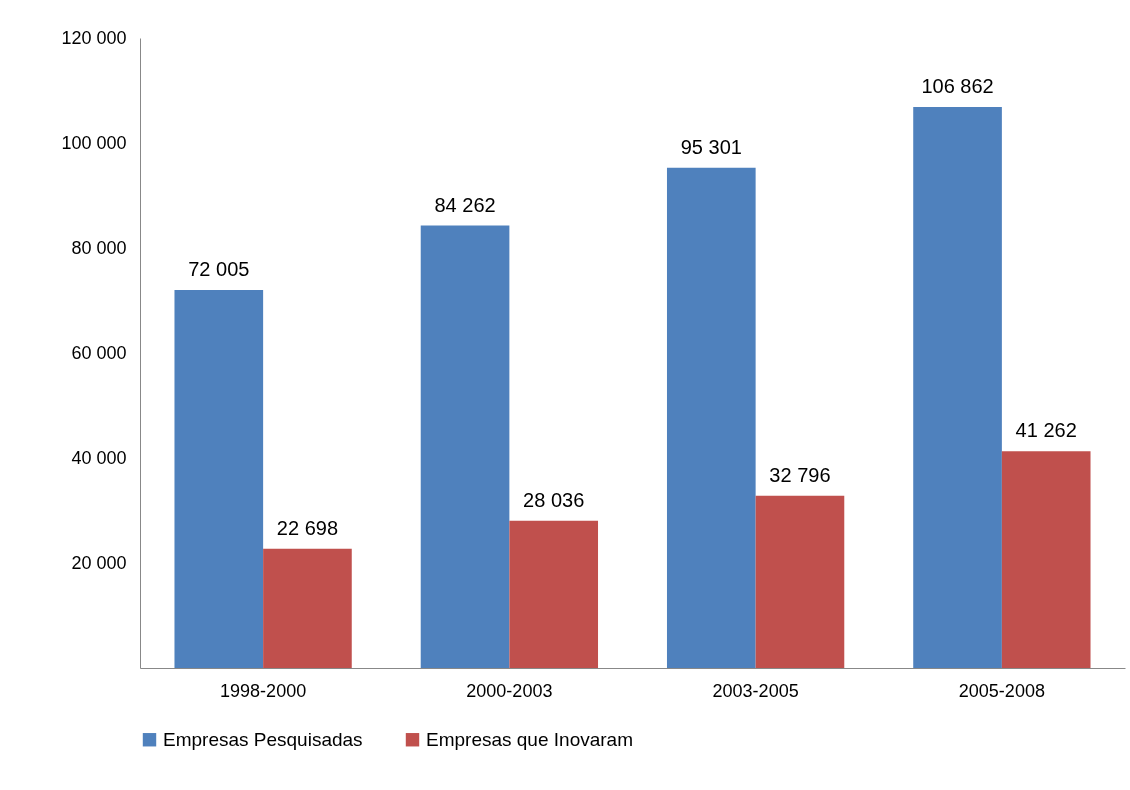  I want to click on x-tick-label: 2005-2008, so click(1001, 690).